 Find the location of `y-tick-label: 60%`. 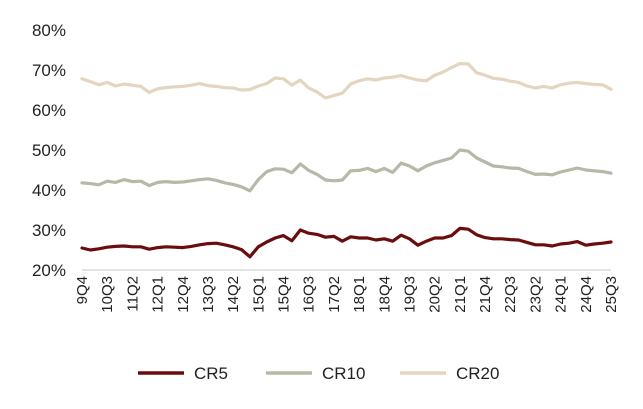

y-tick-label: 60% is located at coordinates (49, 110).